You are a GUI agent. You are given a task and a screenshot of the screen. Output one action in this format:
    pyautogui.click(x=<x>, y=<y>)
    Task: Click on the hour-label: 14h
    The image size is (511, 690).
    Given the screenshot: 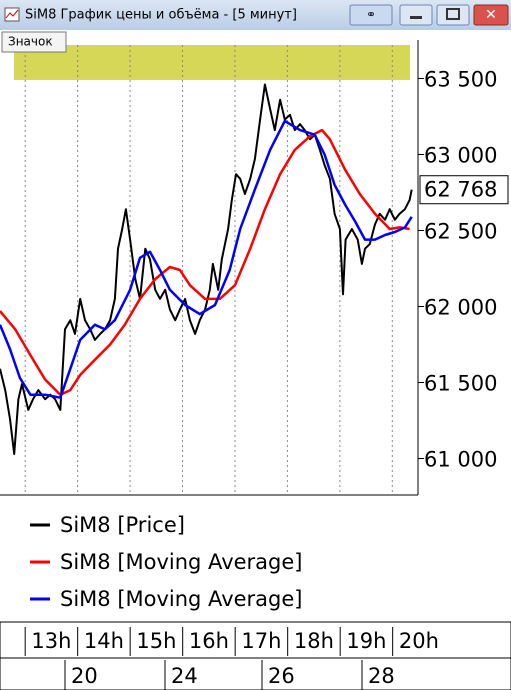 What is the action you would take?
    pyautogui.click(x=104, y=641)
    